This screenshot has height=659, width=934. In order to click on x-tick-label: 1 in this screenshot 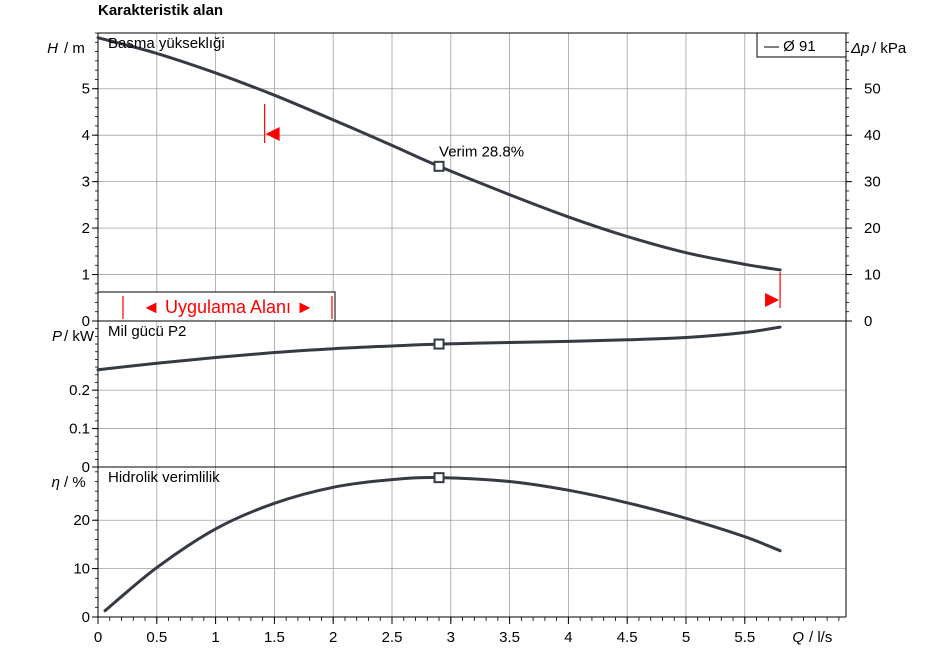, I will do `click(215, 637)`.